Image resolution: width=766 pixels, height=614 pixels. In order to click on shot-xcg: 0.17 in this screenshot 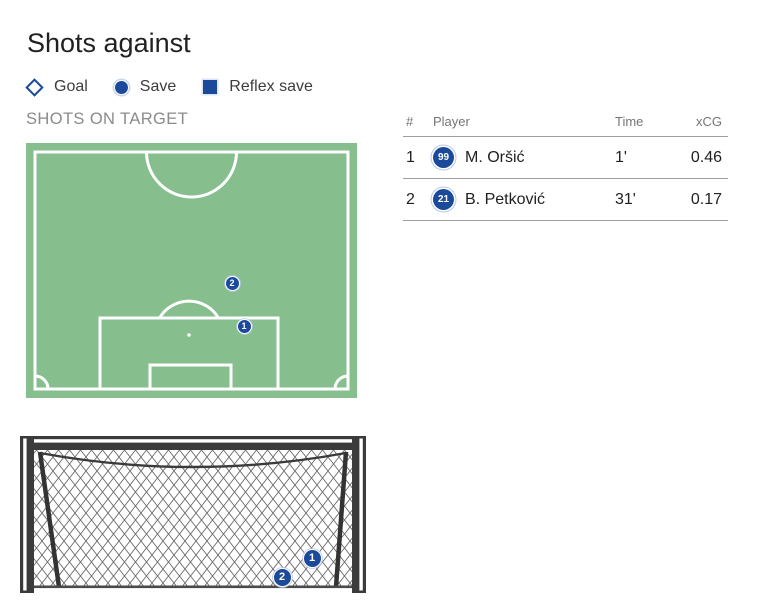, I will do `click(706, 199)`.